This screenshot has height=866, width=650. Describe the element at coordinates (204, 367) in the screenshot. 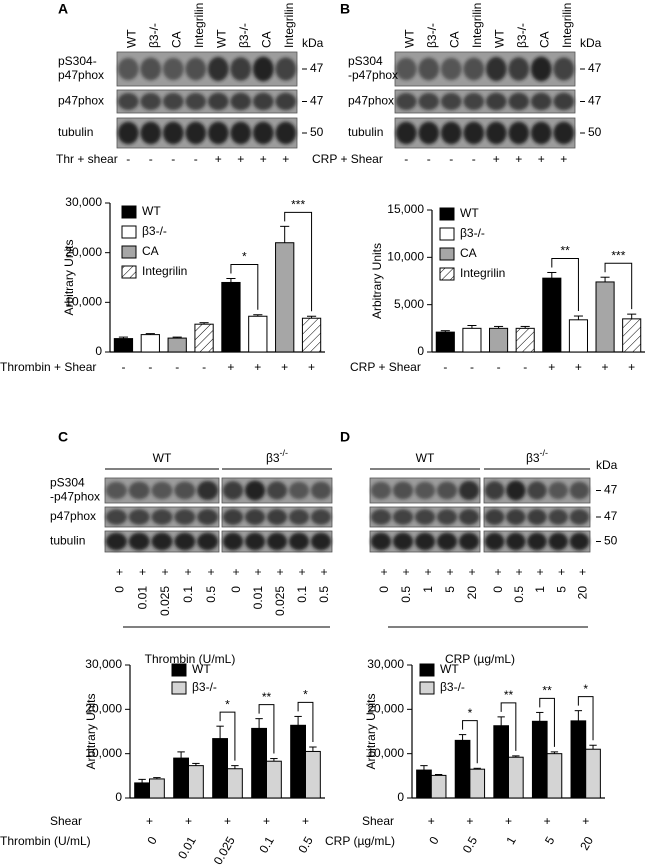

I see `x-tick-label: -` at that location.